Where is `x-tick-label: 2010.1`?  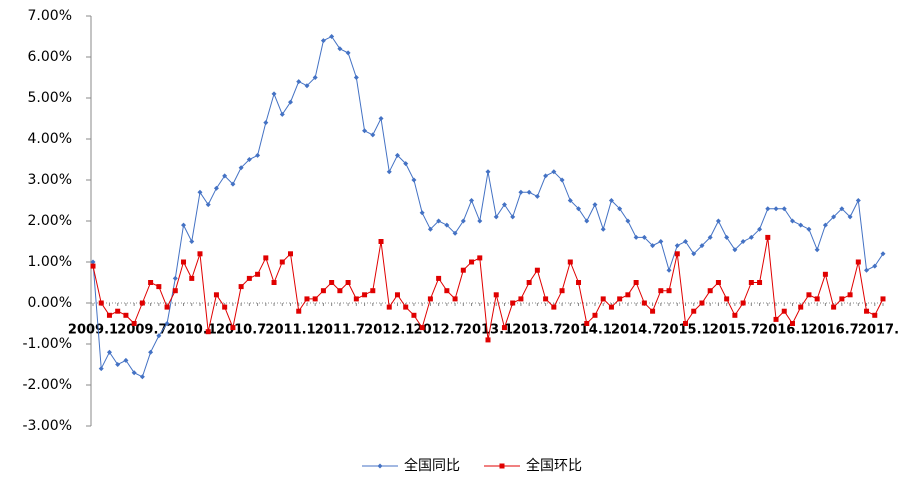
x-tick-label: 2010.1 is located at coordinates (192, 330).